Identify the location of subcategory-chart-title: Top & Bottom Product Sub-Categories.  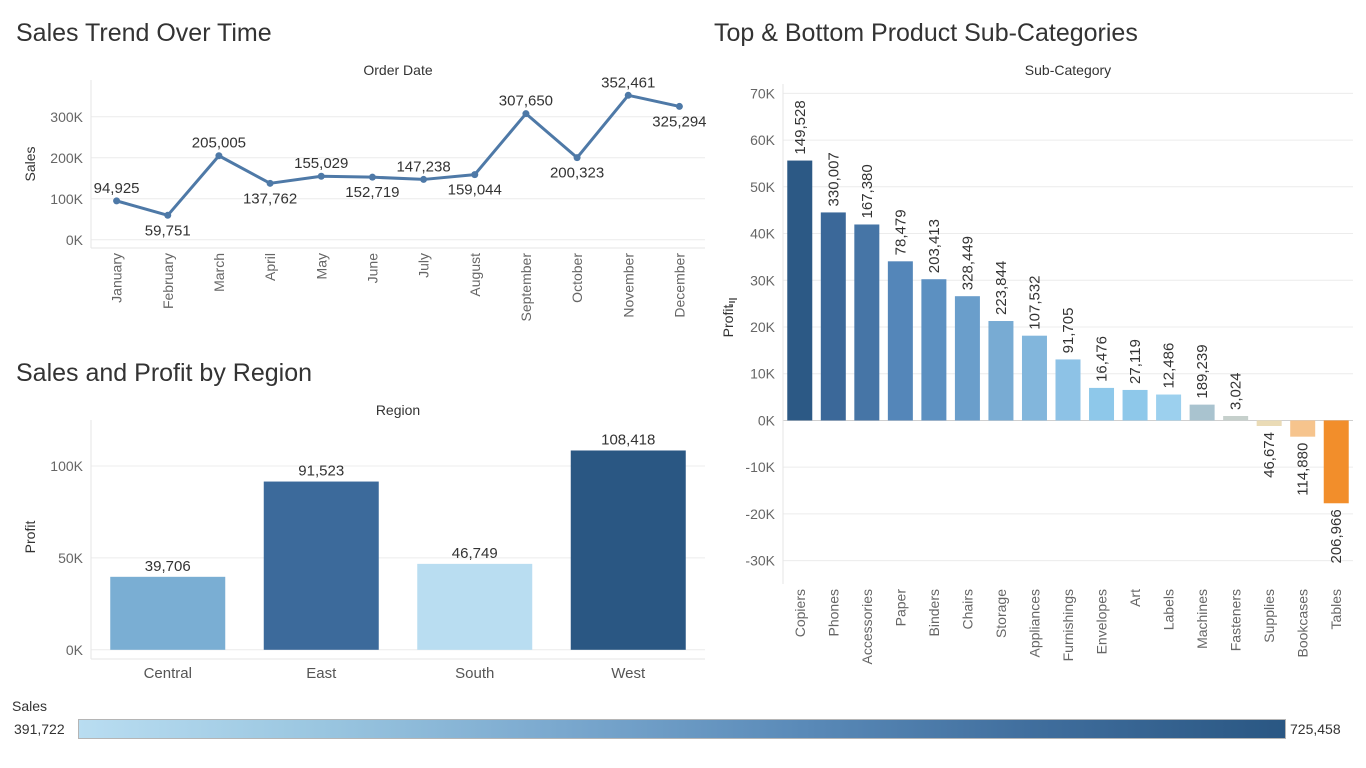
(926, 33).